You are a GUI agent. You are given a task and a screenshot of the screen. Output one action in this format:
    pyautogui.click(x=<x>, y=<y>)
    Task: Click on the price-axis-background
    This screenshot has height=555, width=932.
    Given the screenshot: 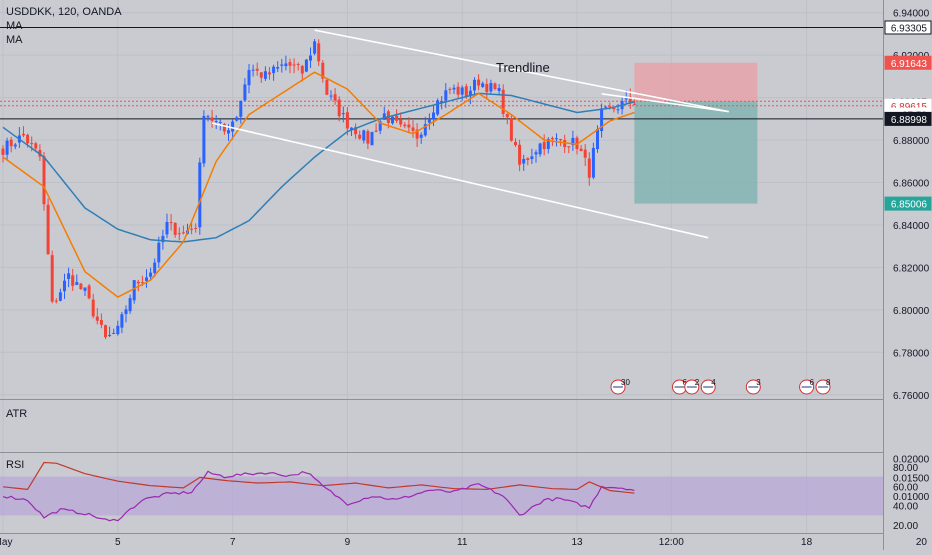 What is the action you would take?
    pyautogui.click(x=907, y=275)
    